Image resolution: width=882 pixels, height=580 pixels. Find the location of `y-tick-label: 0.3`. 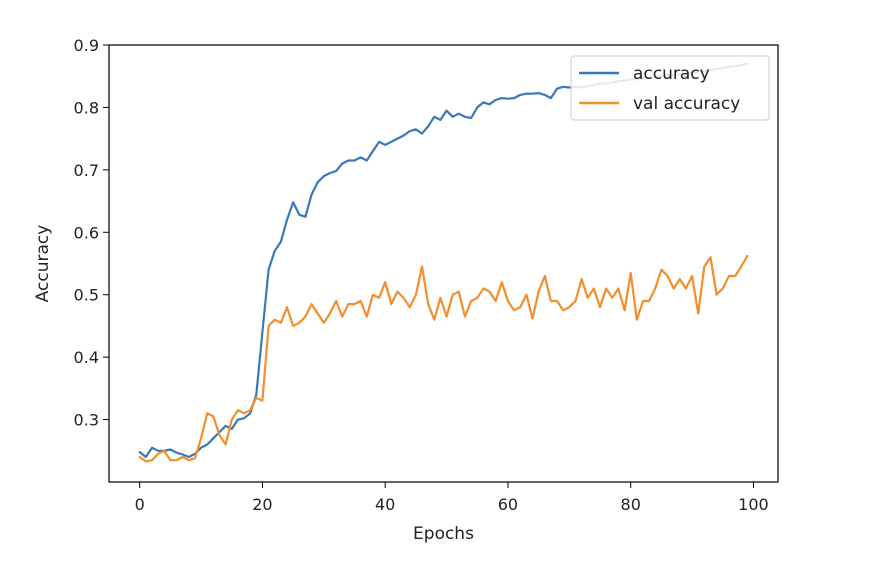

y-tick-label: 0.3 is located at coordinates (86, 420).